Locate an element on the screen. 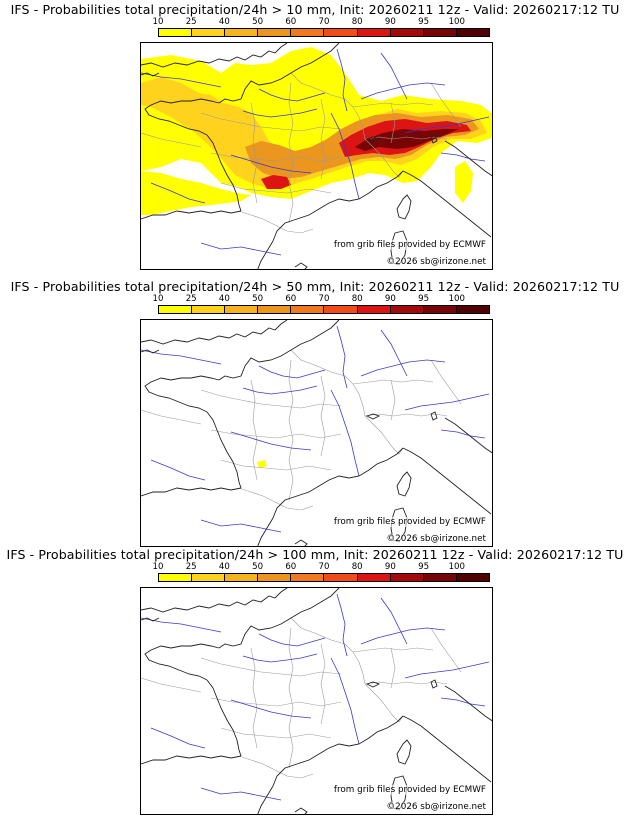 This screenshot has height=828, width=630. colorbar-tick-label: 100 is located at coordinates (456, 22).